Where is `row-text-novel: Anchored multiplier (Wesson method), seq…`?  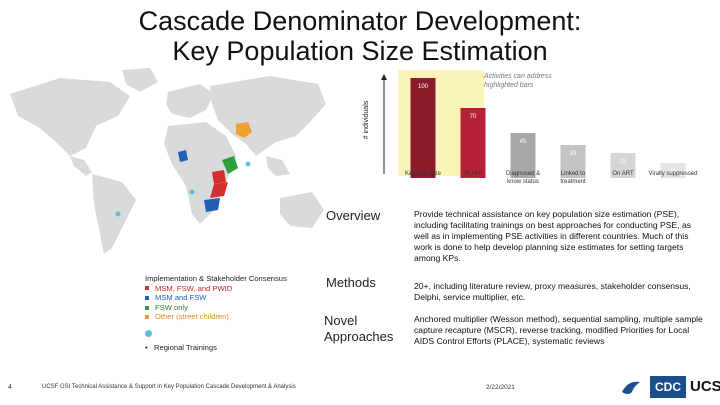
row-text-novel: Anchored multiplier (Wesson method), seq… is located at coordinates (558, 330).